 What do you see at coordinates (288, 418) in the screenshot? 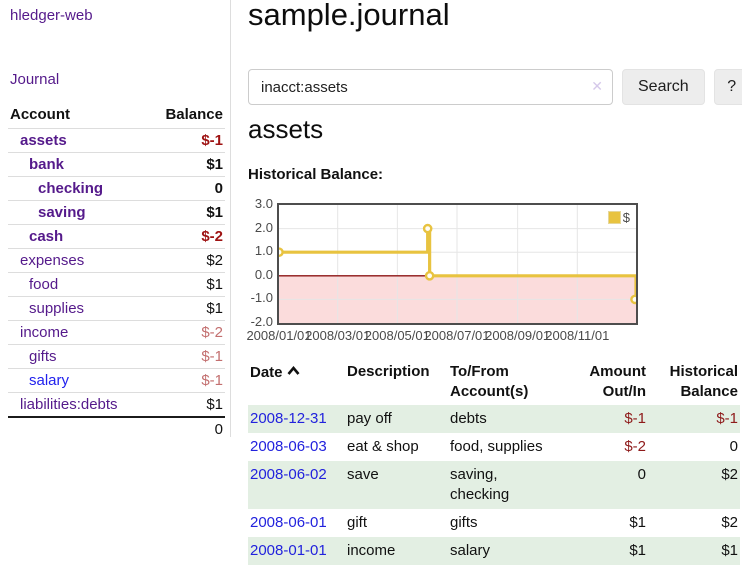
I see `transaction-date-link: 2008-12-31` at bounding box center [288, 418].